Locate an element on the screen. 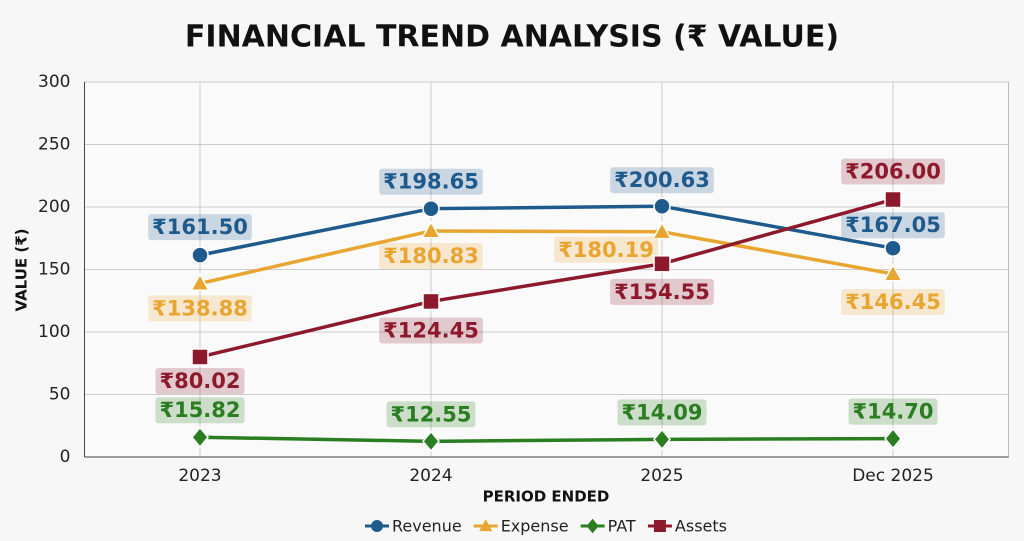 This screenshot has height=541, width=1024. y-tick-label: 50 is located at coordinates (60, 395).